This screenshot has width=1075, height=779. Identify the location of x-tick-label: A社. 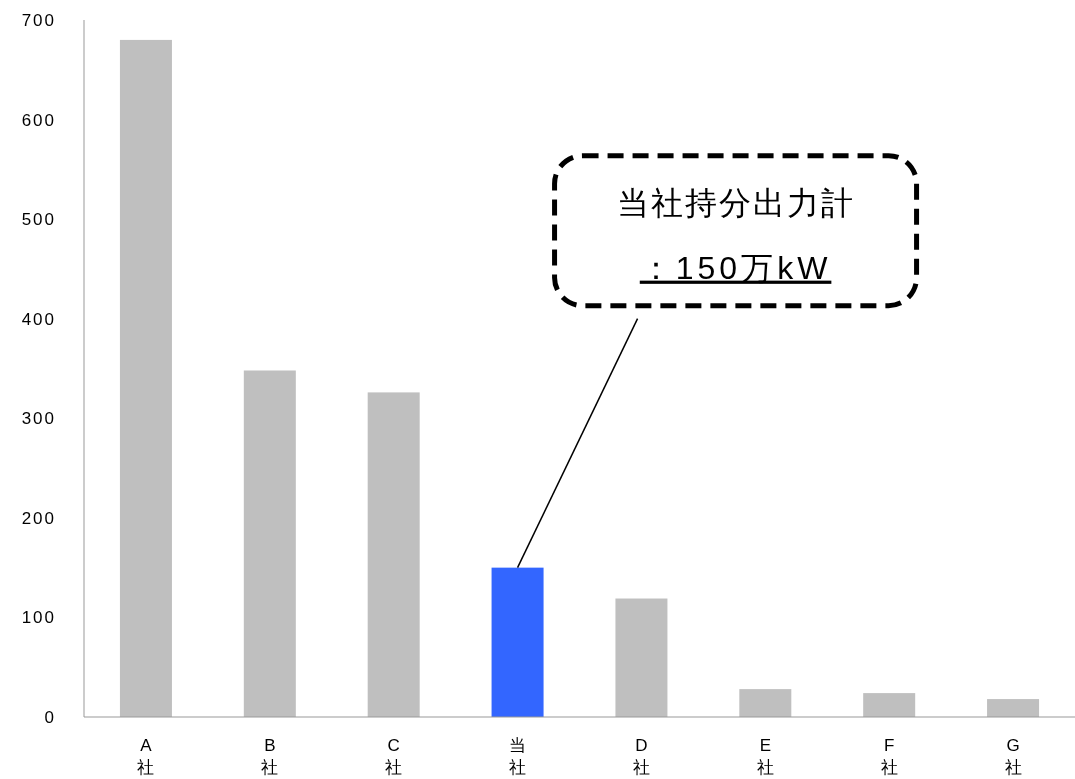
(146, 756).